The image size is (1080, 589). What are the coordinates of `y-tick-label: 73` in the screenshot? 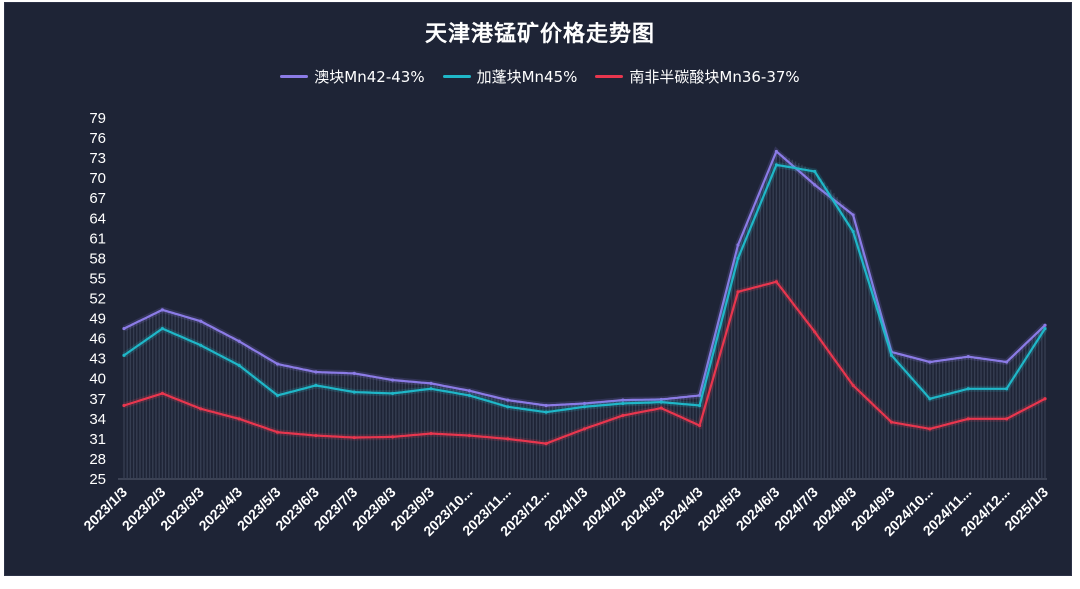 It's located at (97, 158).